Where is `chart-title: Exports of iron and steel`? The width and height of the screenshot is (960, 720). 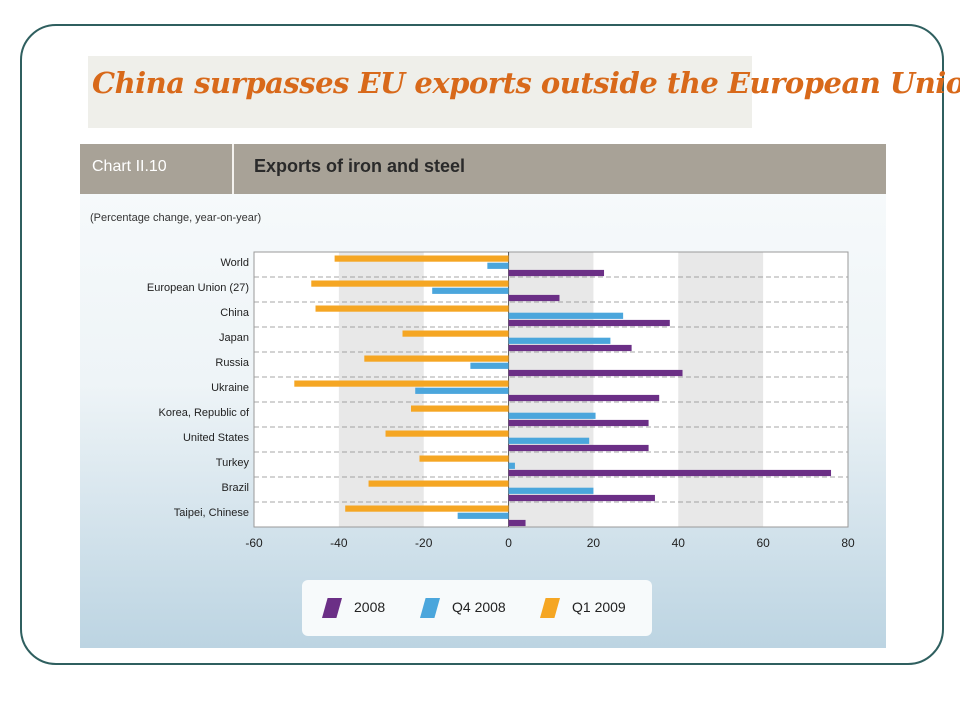 chart-title: Exports of iron and steel is located at coordinates (360, 166).